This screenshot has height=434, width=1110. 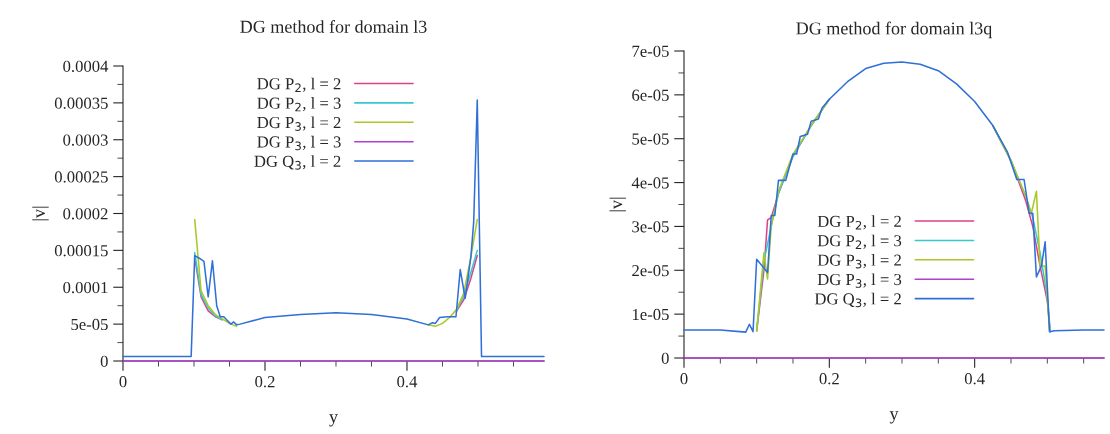 I want to click on y-tick-label: 2e-05, so click(x=650, y=270).